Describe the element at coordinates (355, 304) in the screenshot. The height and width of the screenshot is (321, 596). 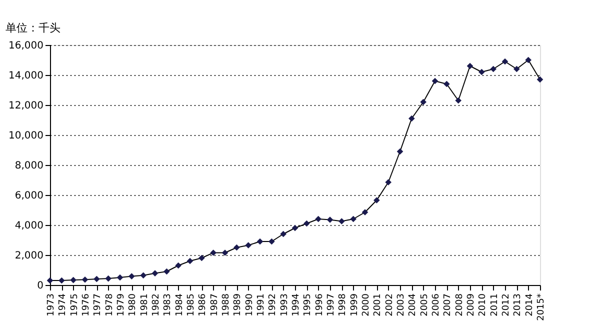
I see `x-tick-label: 1999` at that location.